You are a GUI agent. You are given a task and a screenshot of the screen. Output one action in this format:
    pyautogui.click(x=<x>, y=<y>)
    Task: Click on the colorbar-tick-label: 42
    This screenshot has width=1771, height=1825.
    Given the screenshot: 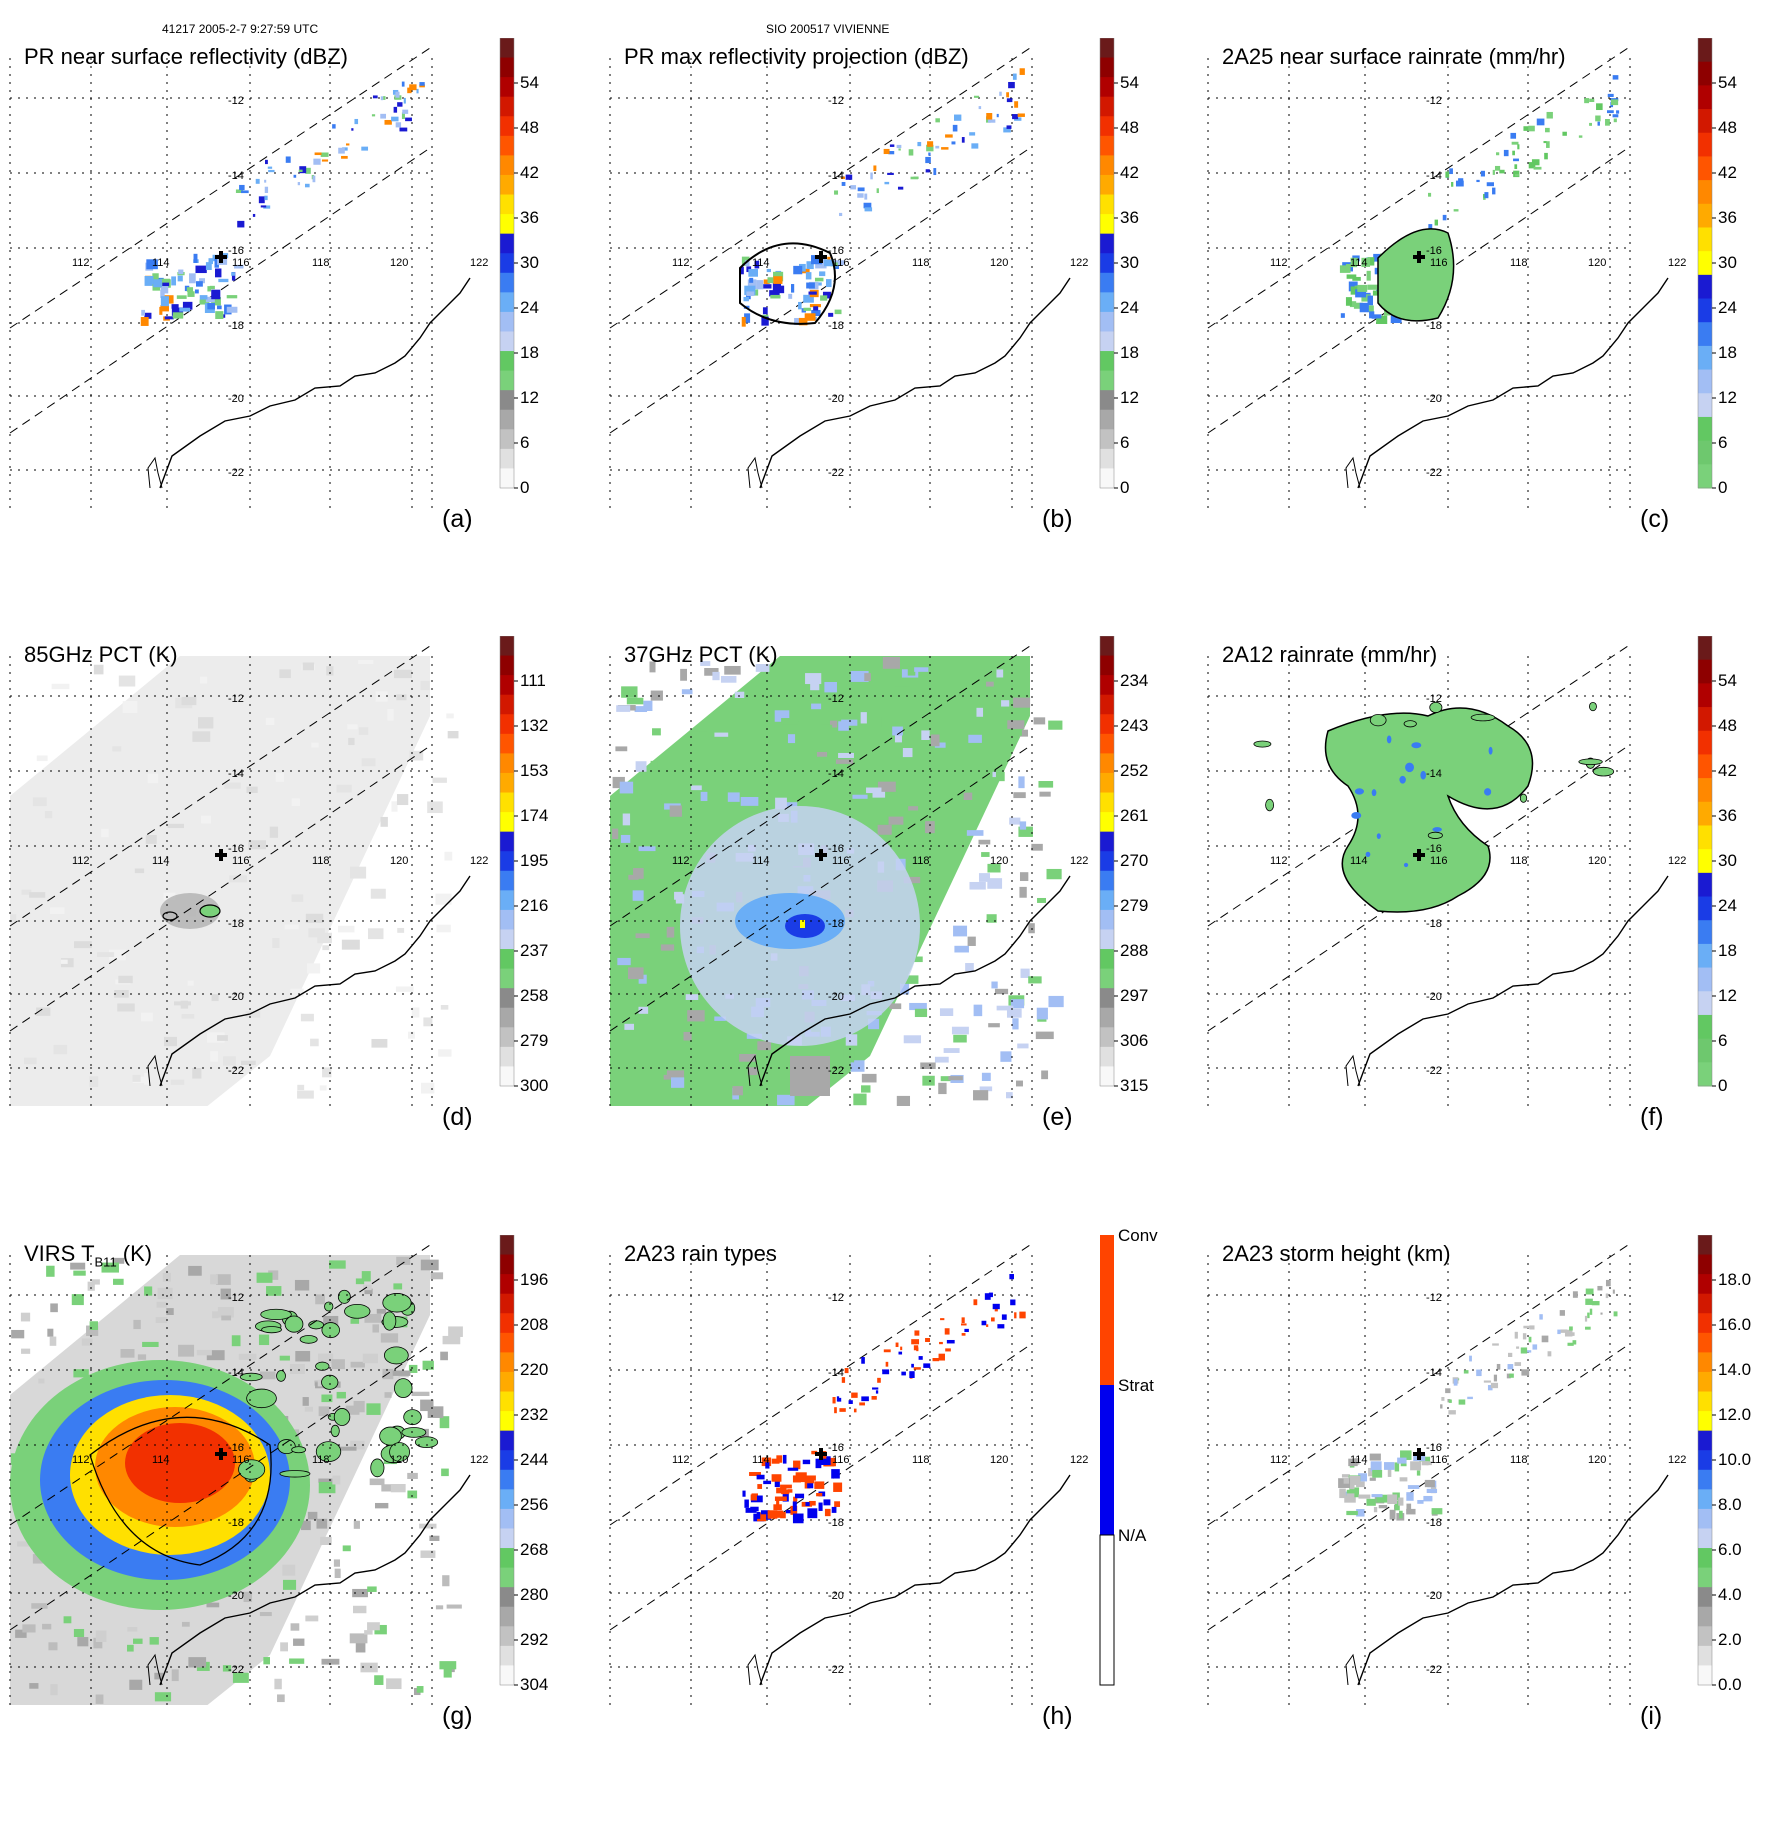 What is the action you would take?
    pyautogui.click(x=1727, y=770)
    